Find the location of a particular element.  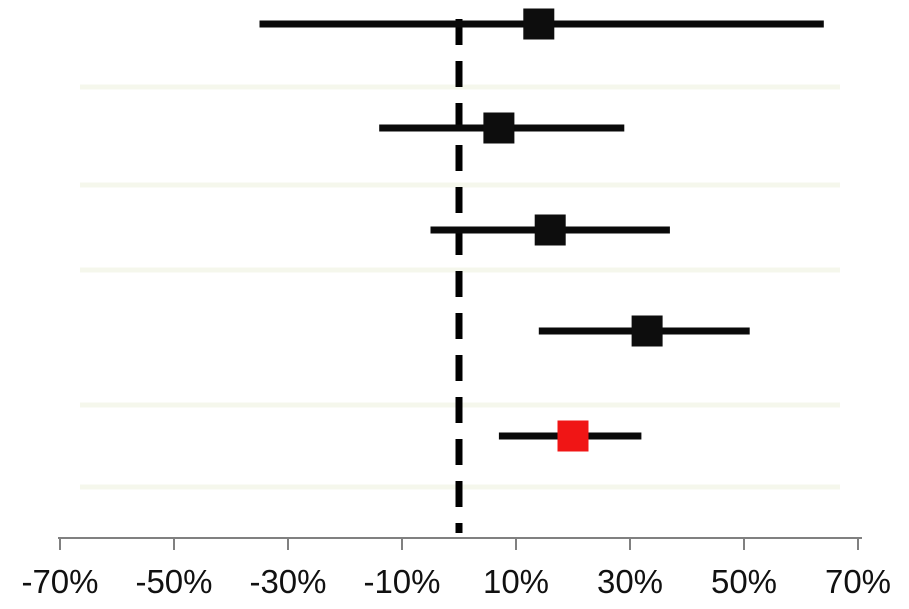

x-axis-tick-label: -70% is located at coordinates (59, 581).